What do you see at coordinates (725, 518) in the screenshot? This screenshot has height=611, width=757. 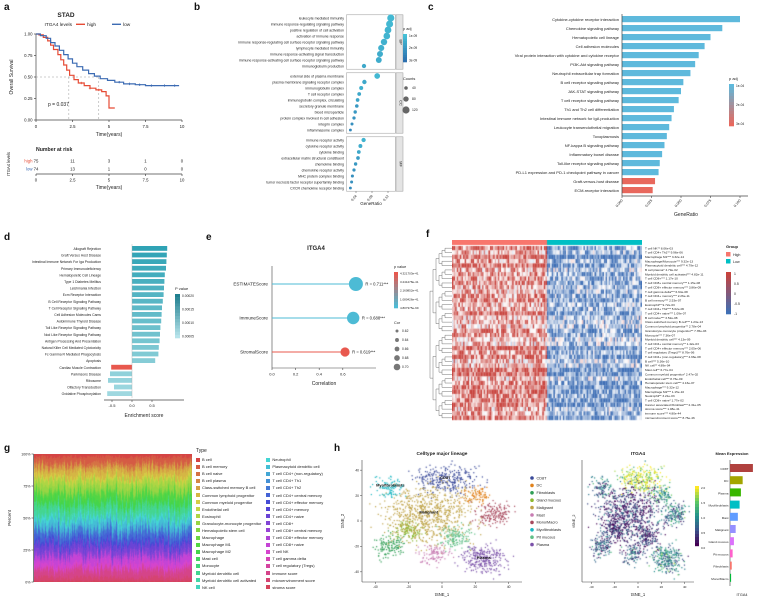 I see `label: Mast` at bounding box center [725, 518].